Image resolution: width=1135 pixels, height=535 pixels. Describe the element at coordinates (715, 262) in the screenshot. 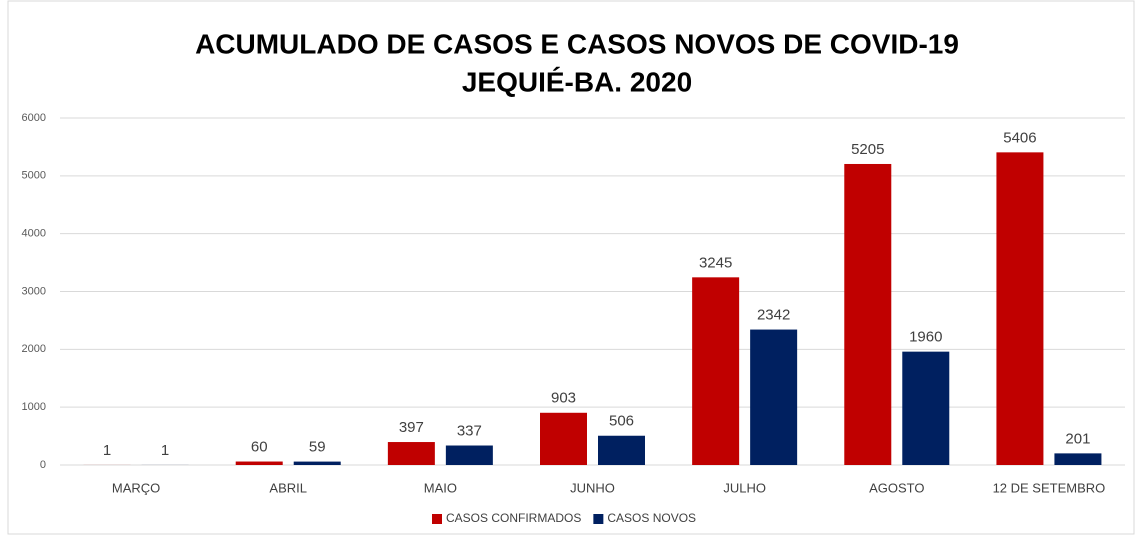

I see `value-label: 3245` at that location.